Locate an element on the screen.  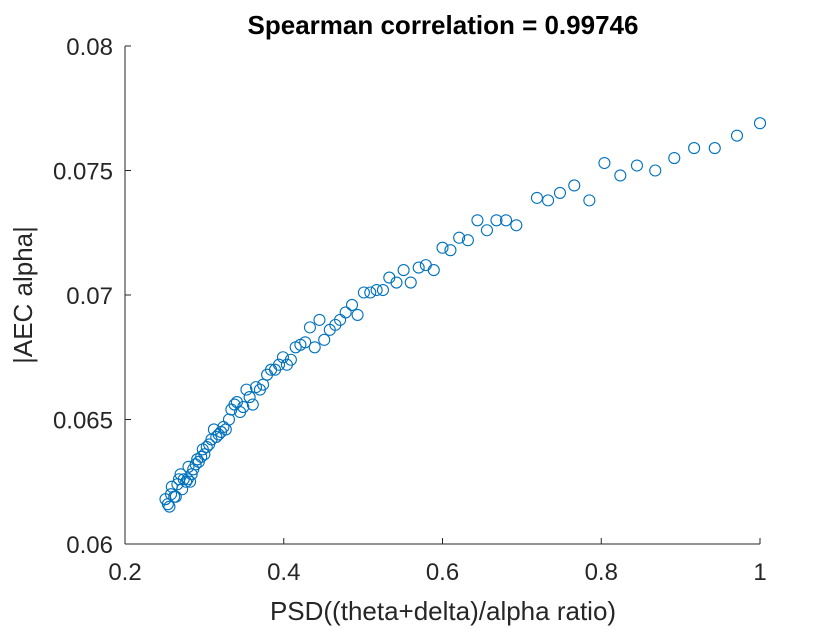
y-tick-label: 0.07 is located at coordinates (89, 296).